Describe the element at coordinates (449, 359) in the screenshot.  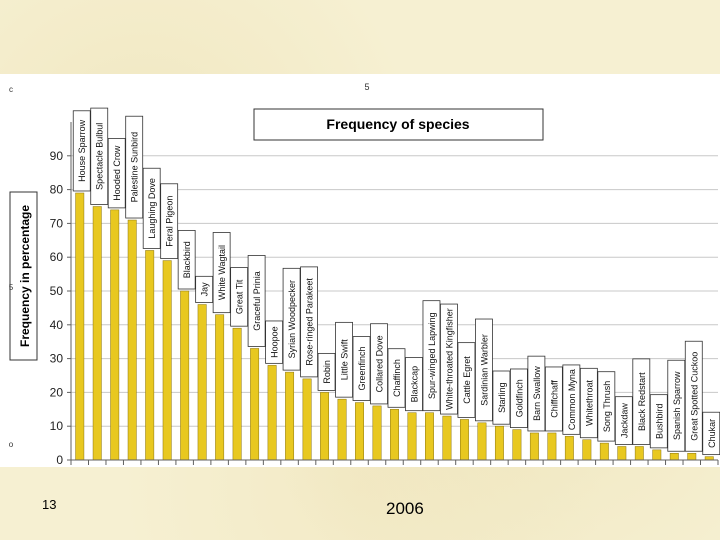
I see `category-label: White-throated Kingfisher` at that location.